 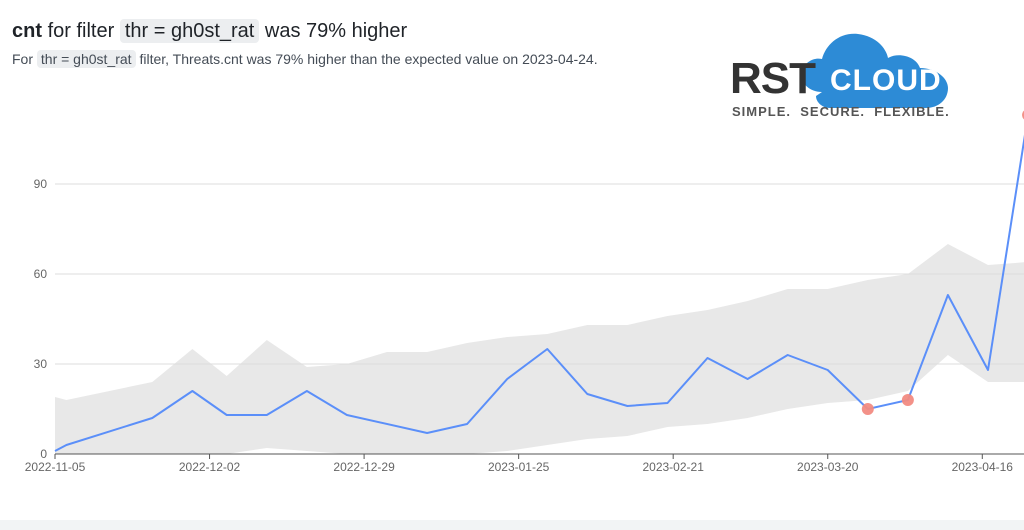 I want to click on metric-name: cnt, so click(x=27, y=31).